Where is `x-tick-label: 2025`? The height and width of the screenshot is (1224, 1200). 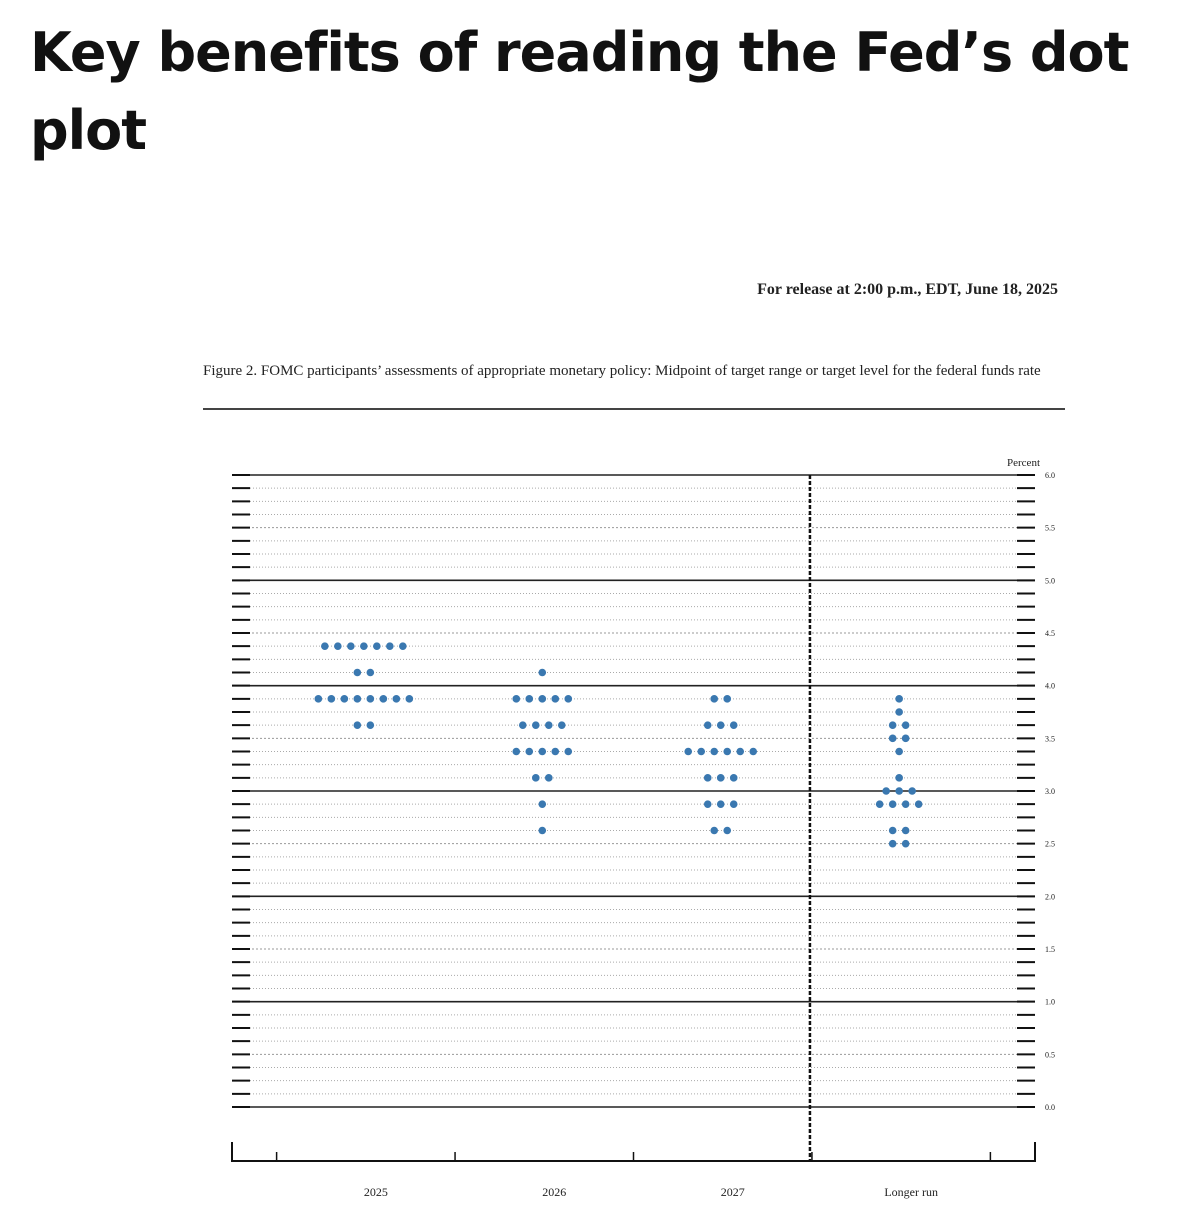 x-tick-label: 2025 is located at coordinates (376, 1192).